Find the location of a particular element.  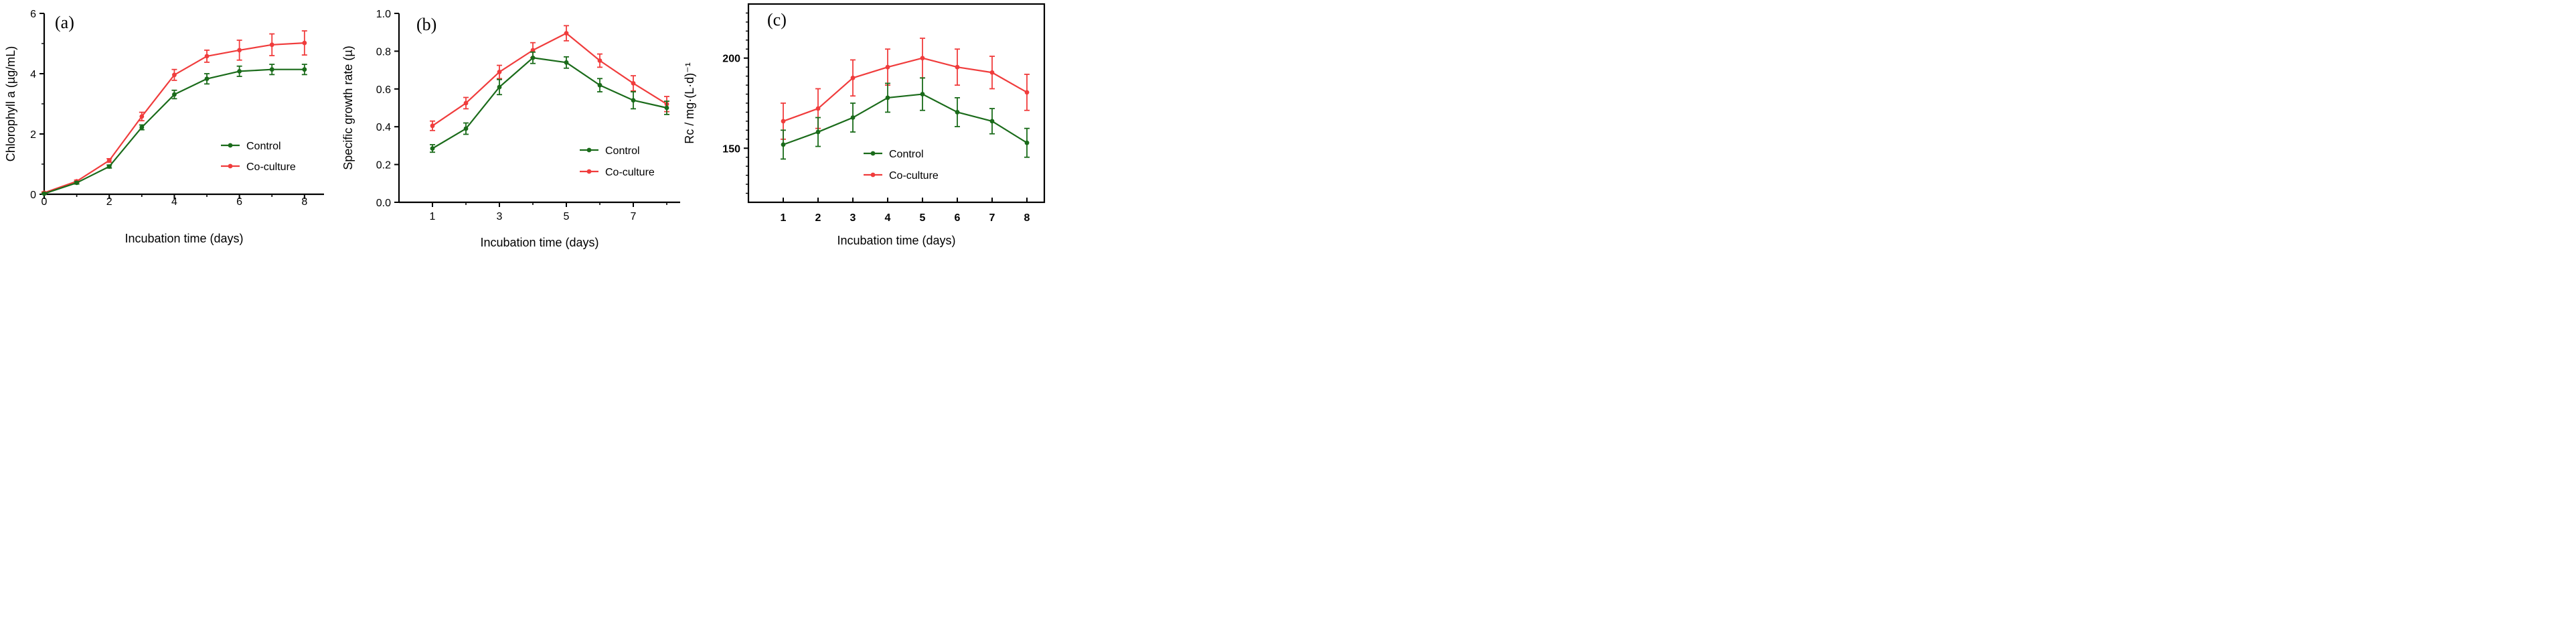

x-tick-label: 3 is located at coordinates (500, 216).